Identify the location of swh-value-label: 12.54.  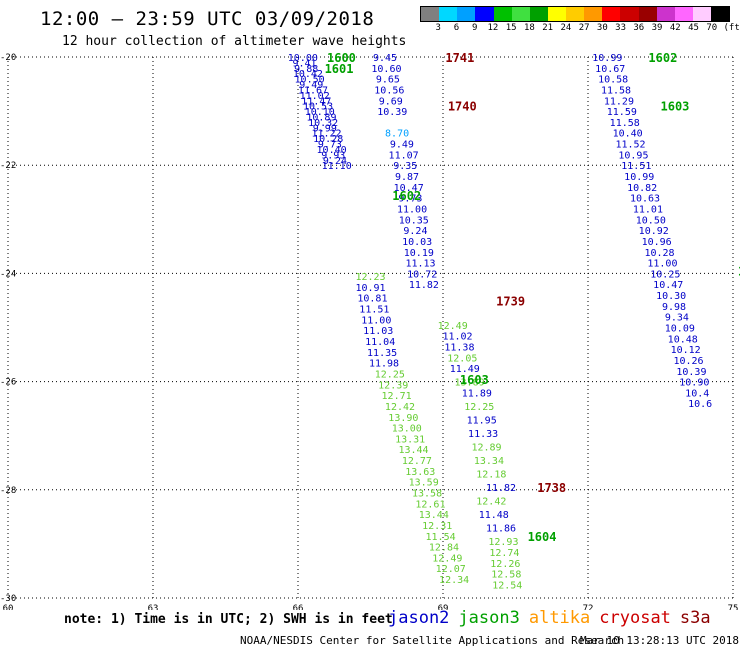
(507, 585).